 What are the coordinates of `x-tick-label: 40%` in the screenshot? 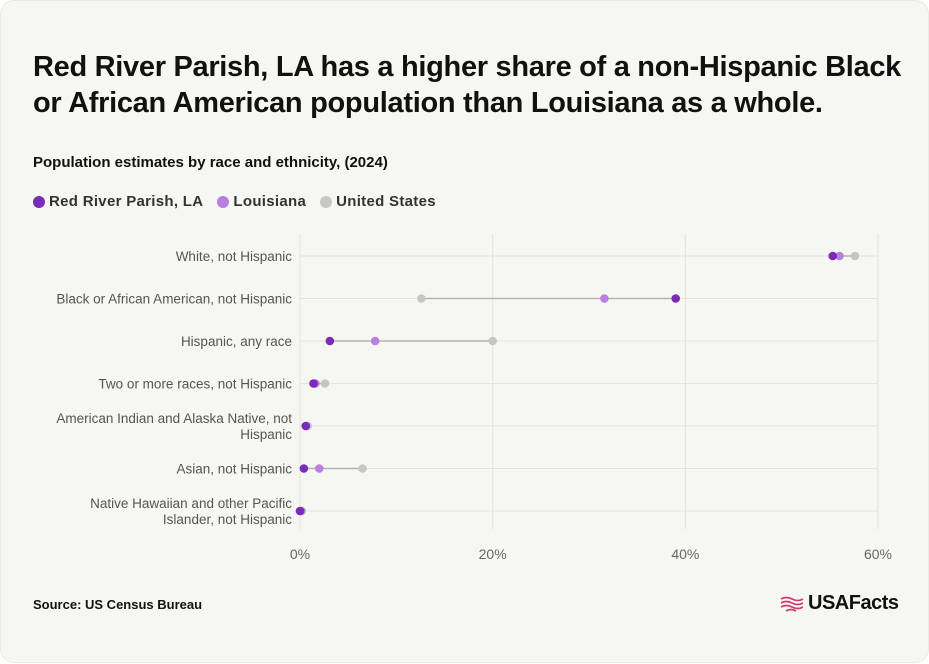 It's located at (685, 554).